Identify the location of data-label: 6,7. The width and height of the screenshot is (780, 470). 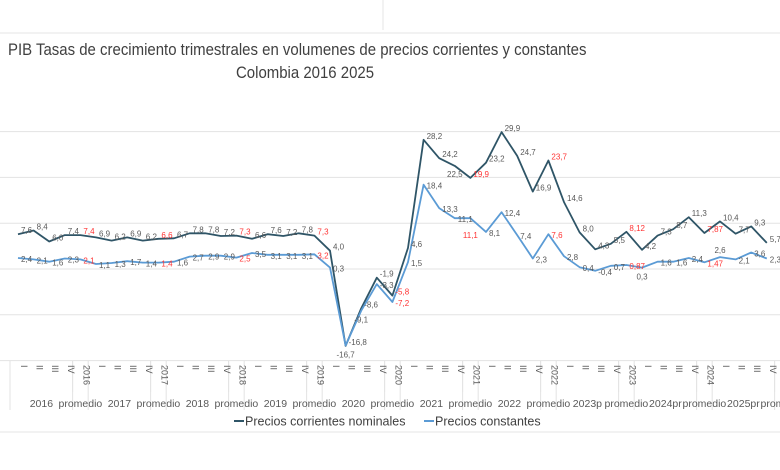
(183, 234).